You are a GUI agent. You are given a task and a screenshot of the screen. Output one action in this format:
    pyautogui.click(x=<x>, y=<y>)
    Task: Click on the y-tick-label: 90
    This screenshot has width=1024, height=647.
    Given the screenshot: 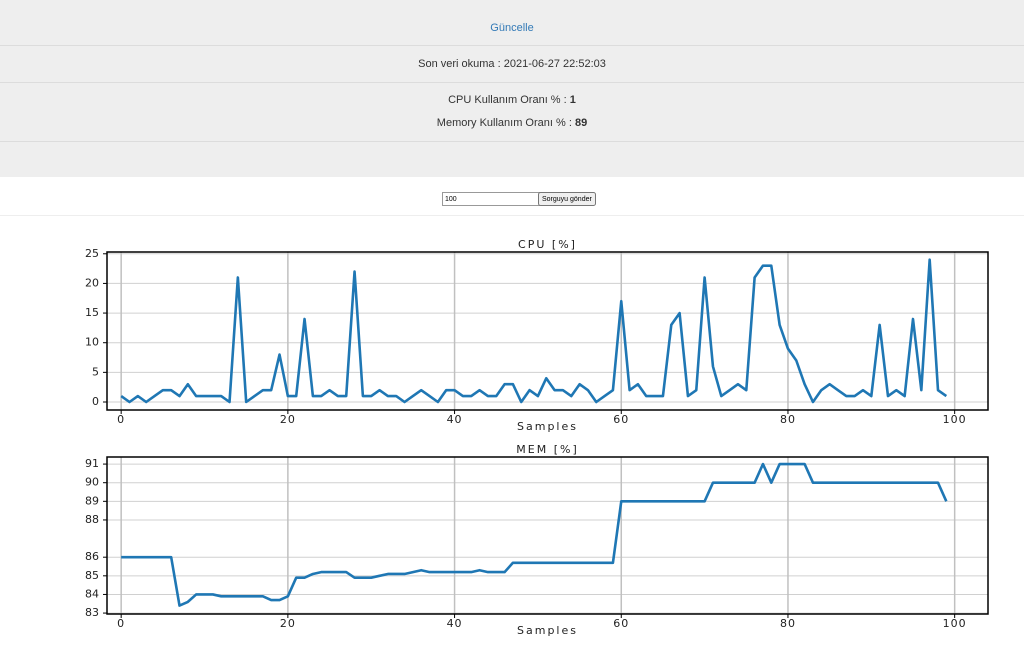 What is the action you would take?
    pyautogui.click(x=92, y=482)
    